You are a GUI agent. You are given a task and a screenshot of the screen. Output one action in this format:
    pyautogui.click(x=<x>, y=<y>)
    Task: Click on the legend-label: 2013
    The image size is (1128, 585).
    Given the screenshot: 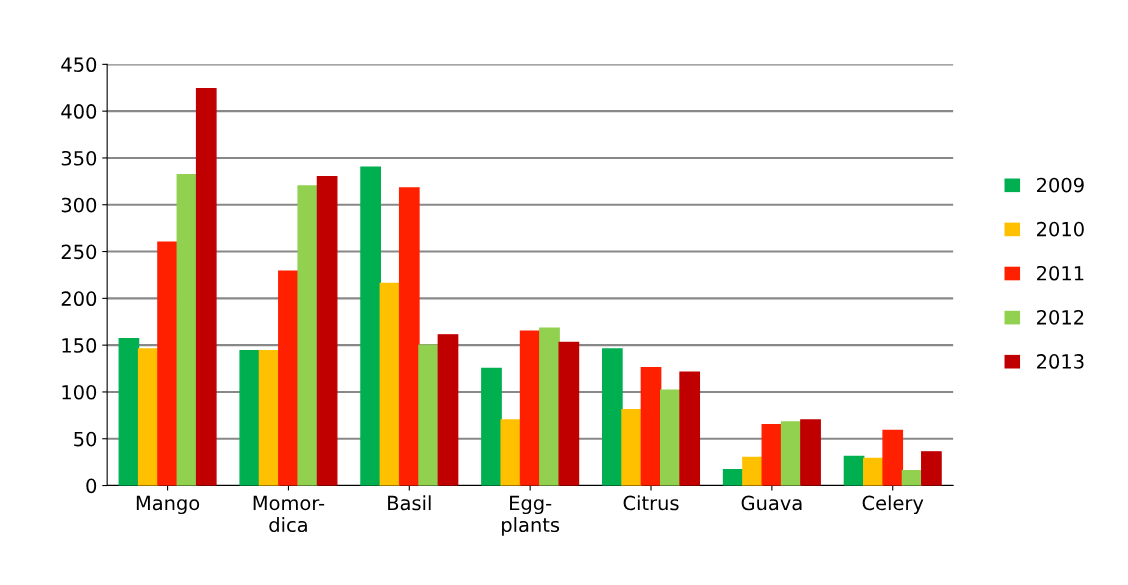 What is the action you would take?
    pyautogui.click(x=1060, y=361)
    